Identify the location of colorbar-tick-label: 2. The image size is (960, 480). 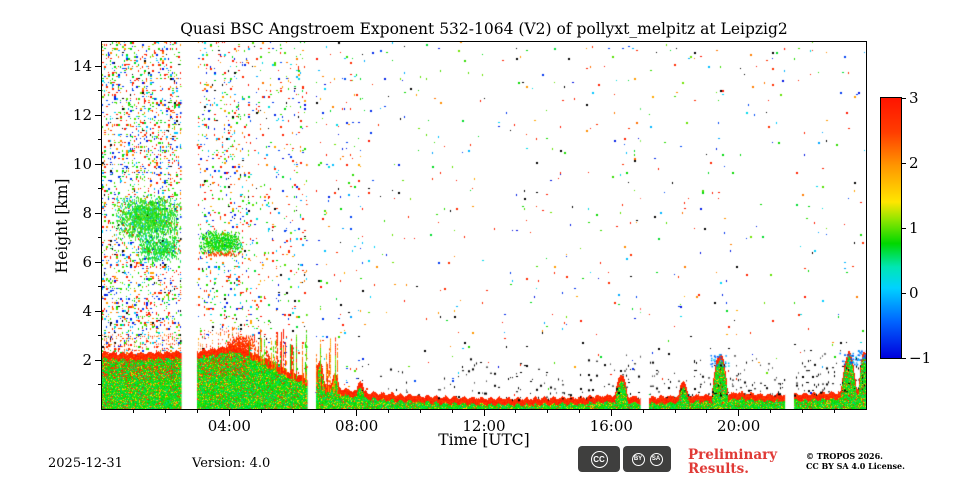
(914, 163).